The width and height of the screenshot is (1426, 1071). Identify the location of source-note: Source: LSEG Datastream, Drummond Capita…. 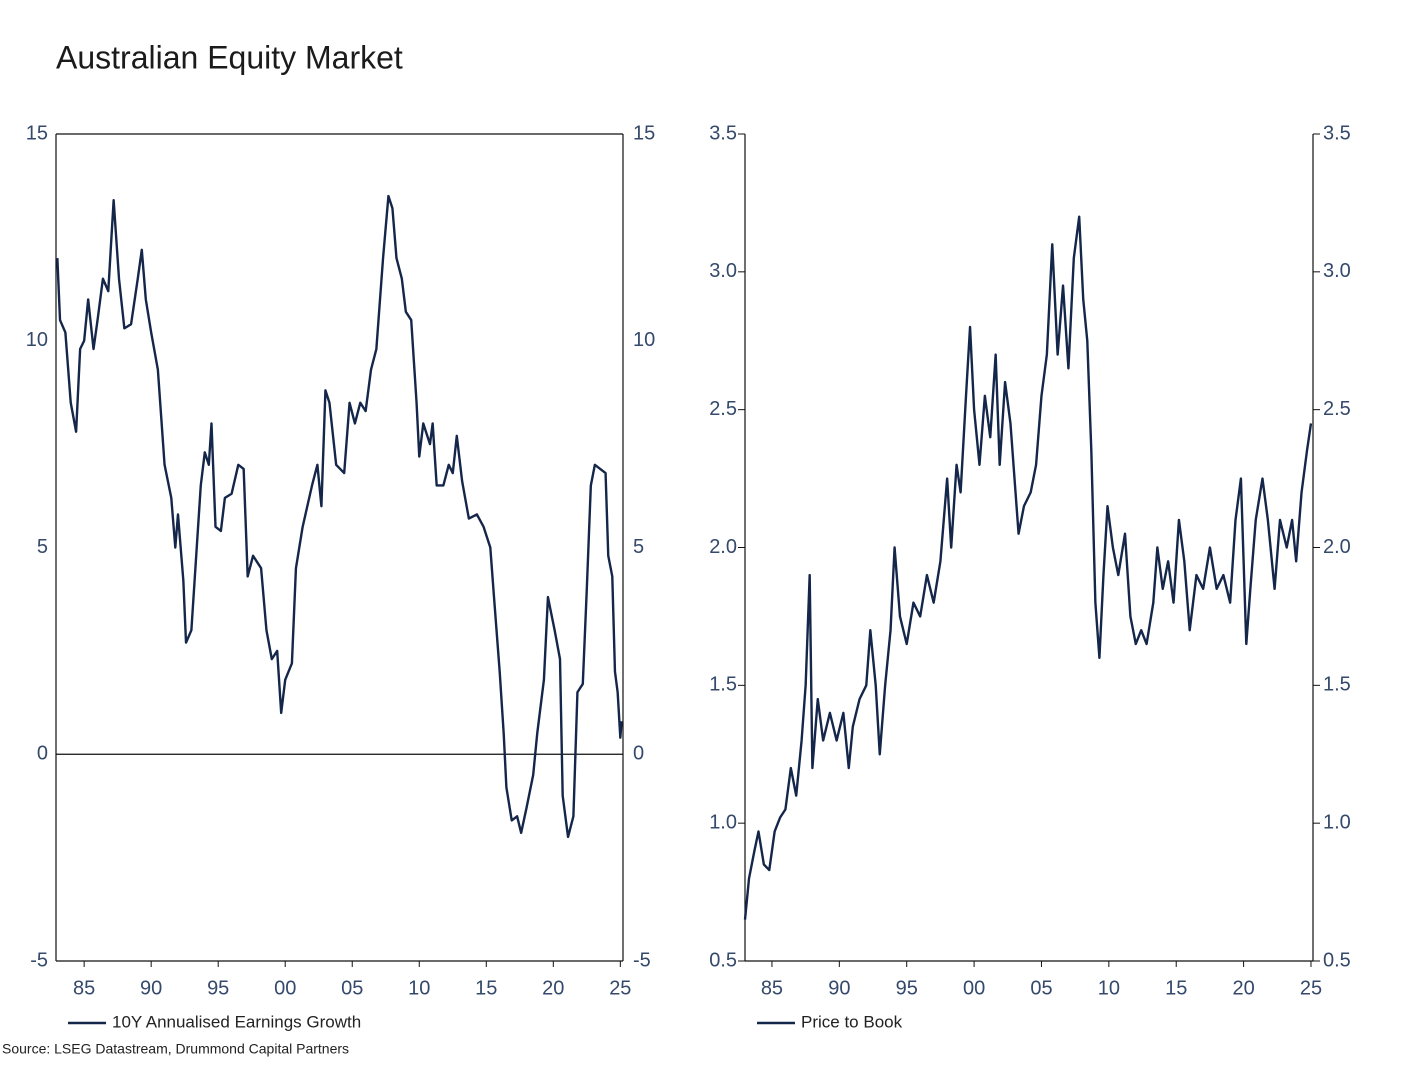
(175, 1049).